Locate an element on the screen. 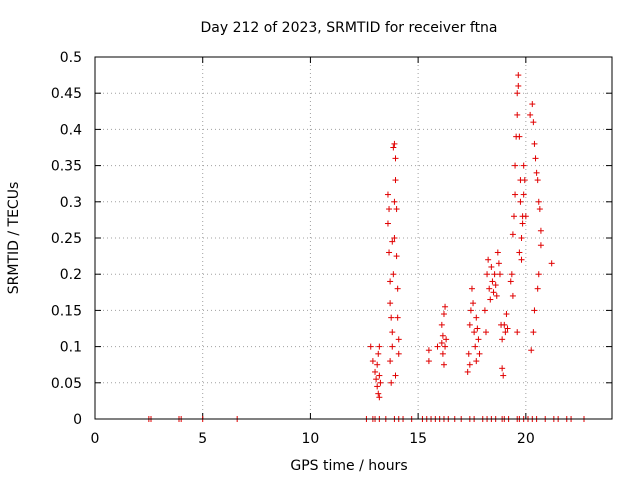 This screenshot has width=640, height=480. y-tick-label: 0.2 is located at coordinates (71, 275).